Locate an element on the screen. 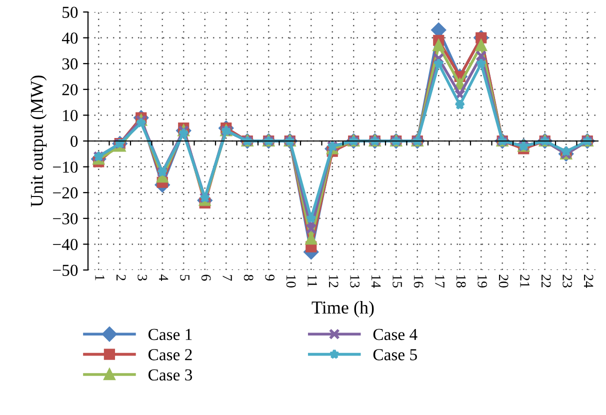  x-tick-label: 4 is located at coordinates (163, 277).